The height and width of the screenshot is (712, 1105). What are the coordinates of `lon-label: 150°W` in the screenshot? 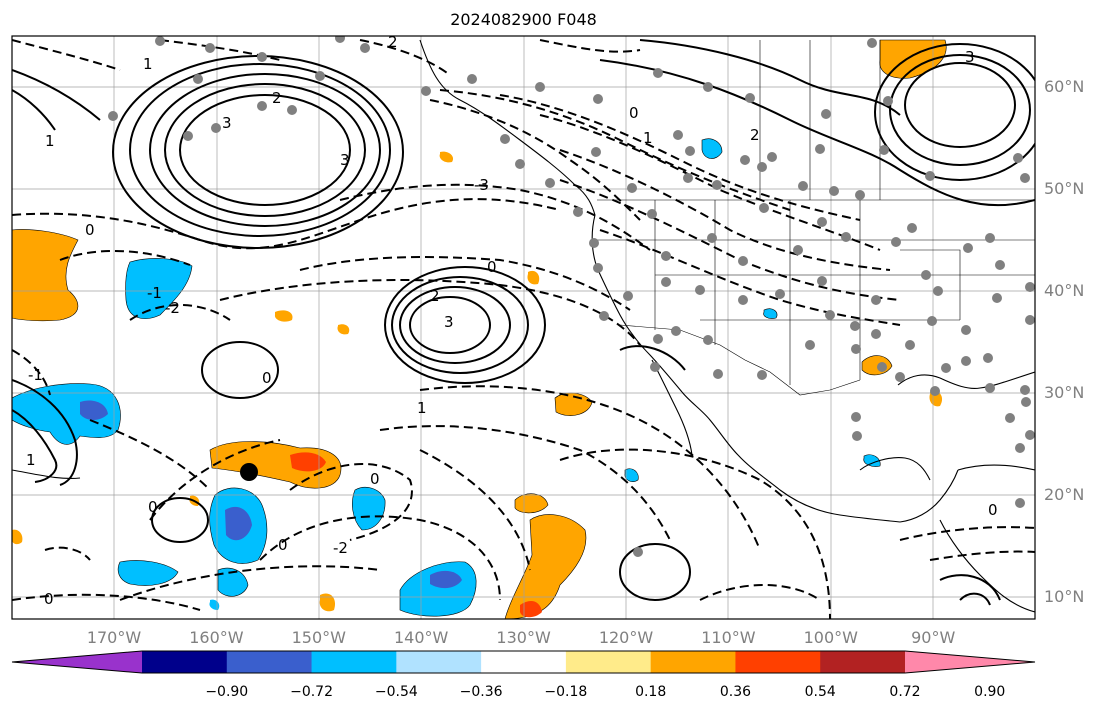 It's located at (318, 637).